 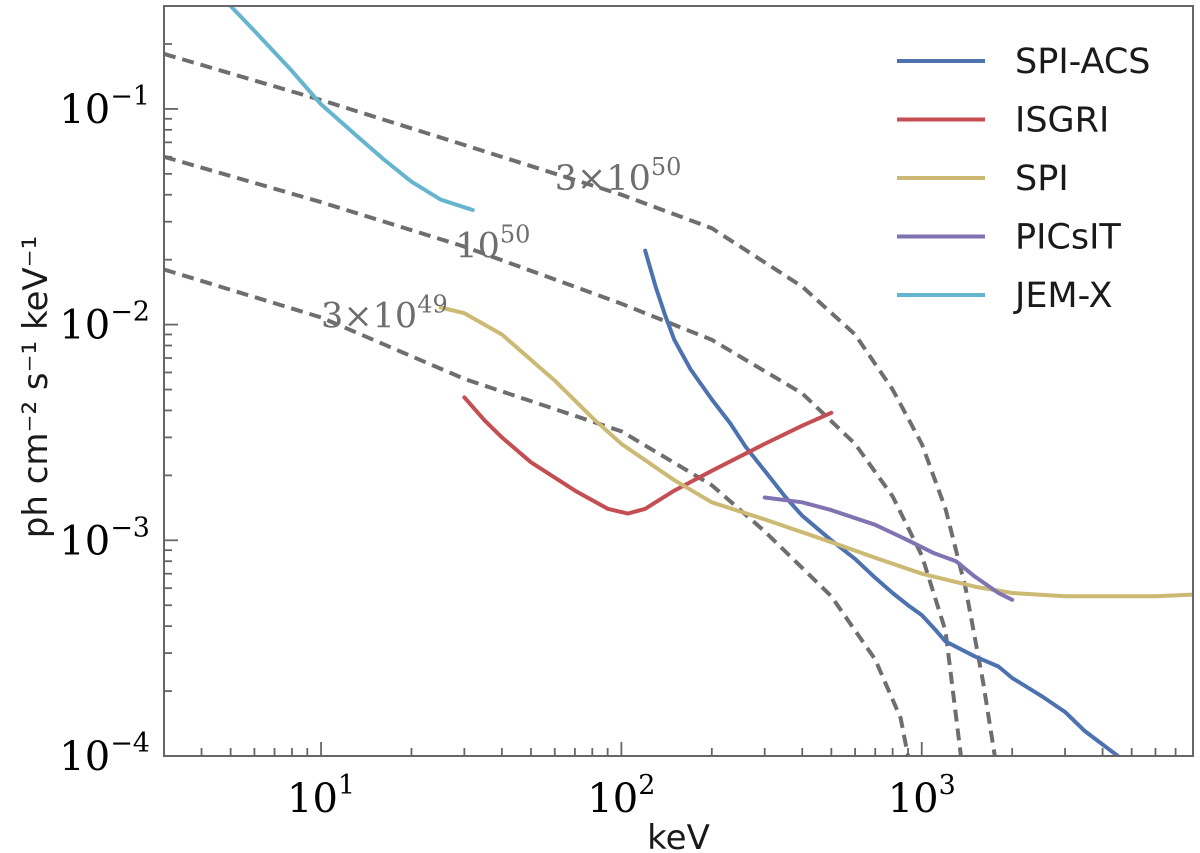 What do you see at coordinates (130, 527) in the screenshot?
I see `y-tick-label-exponent: −3` at bounding box center [130, 527].